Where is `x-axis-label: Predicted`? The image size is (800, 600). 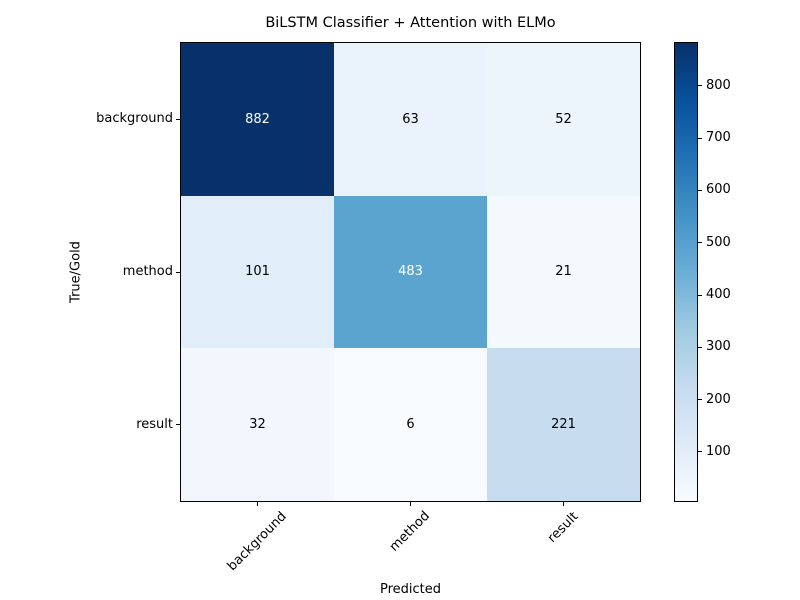 x-axis-label: Predicted is located at coordinates (410, 589).